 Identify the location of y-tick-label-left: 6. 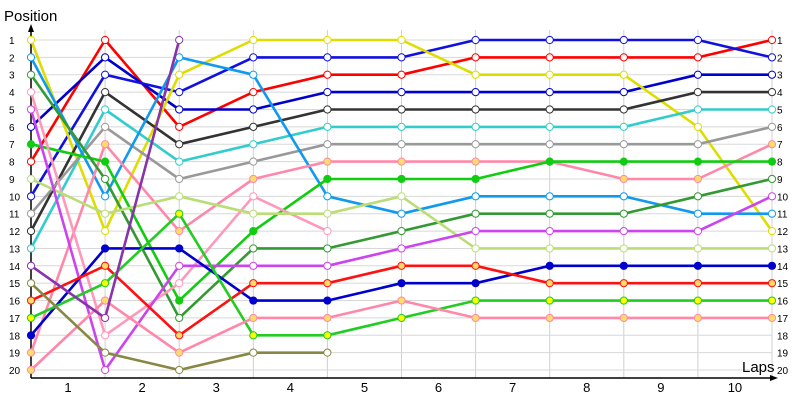
(12, 128).